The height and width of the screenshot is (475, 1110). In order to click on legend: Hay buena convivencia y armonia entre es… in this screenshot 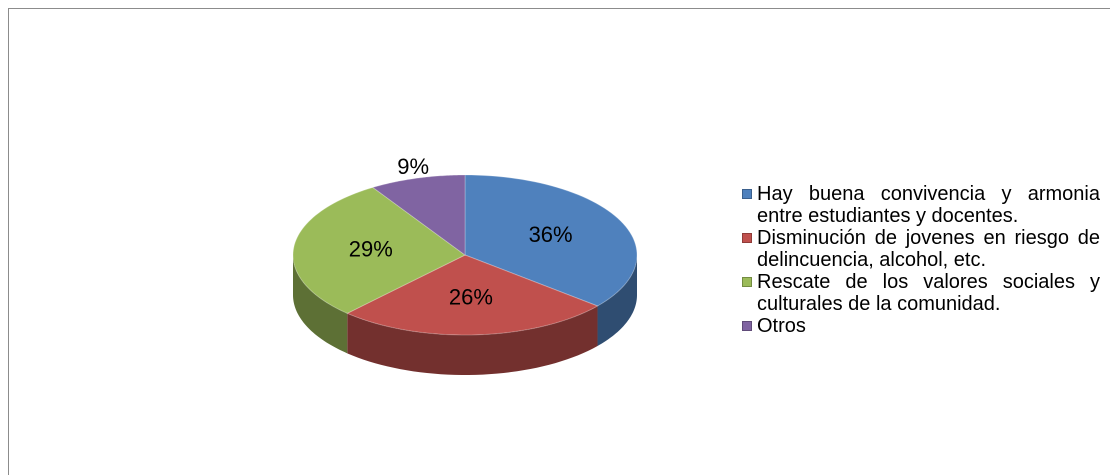, I will do `click(921, 260)`.